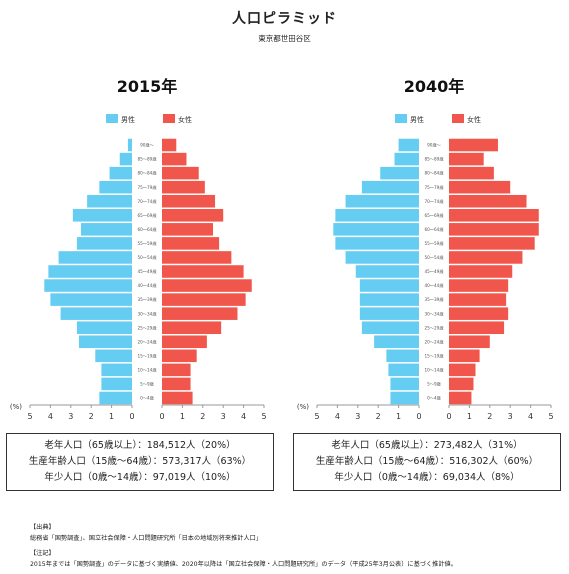  What do you see at coordinates (434, 257) in the screenshot?
I see `age-label-2040-10: 50〜54歳` at bounding box center [434, 257].